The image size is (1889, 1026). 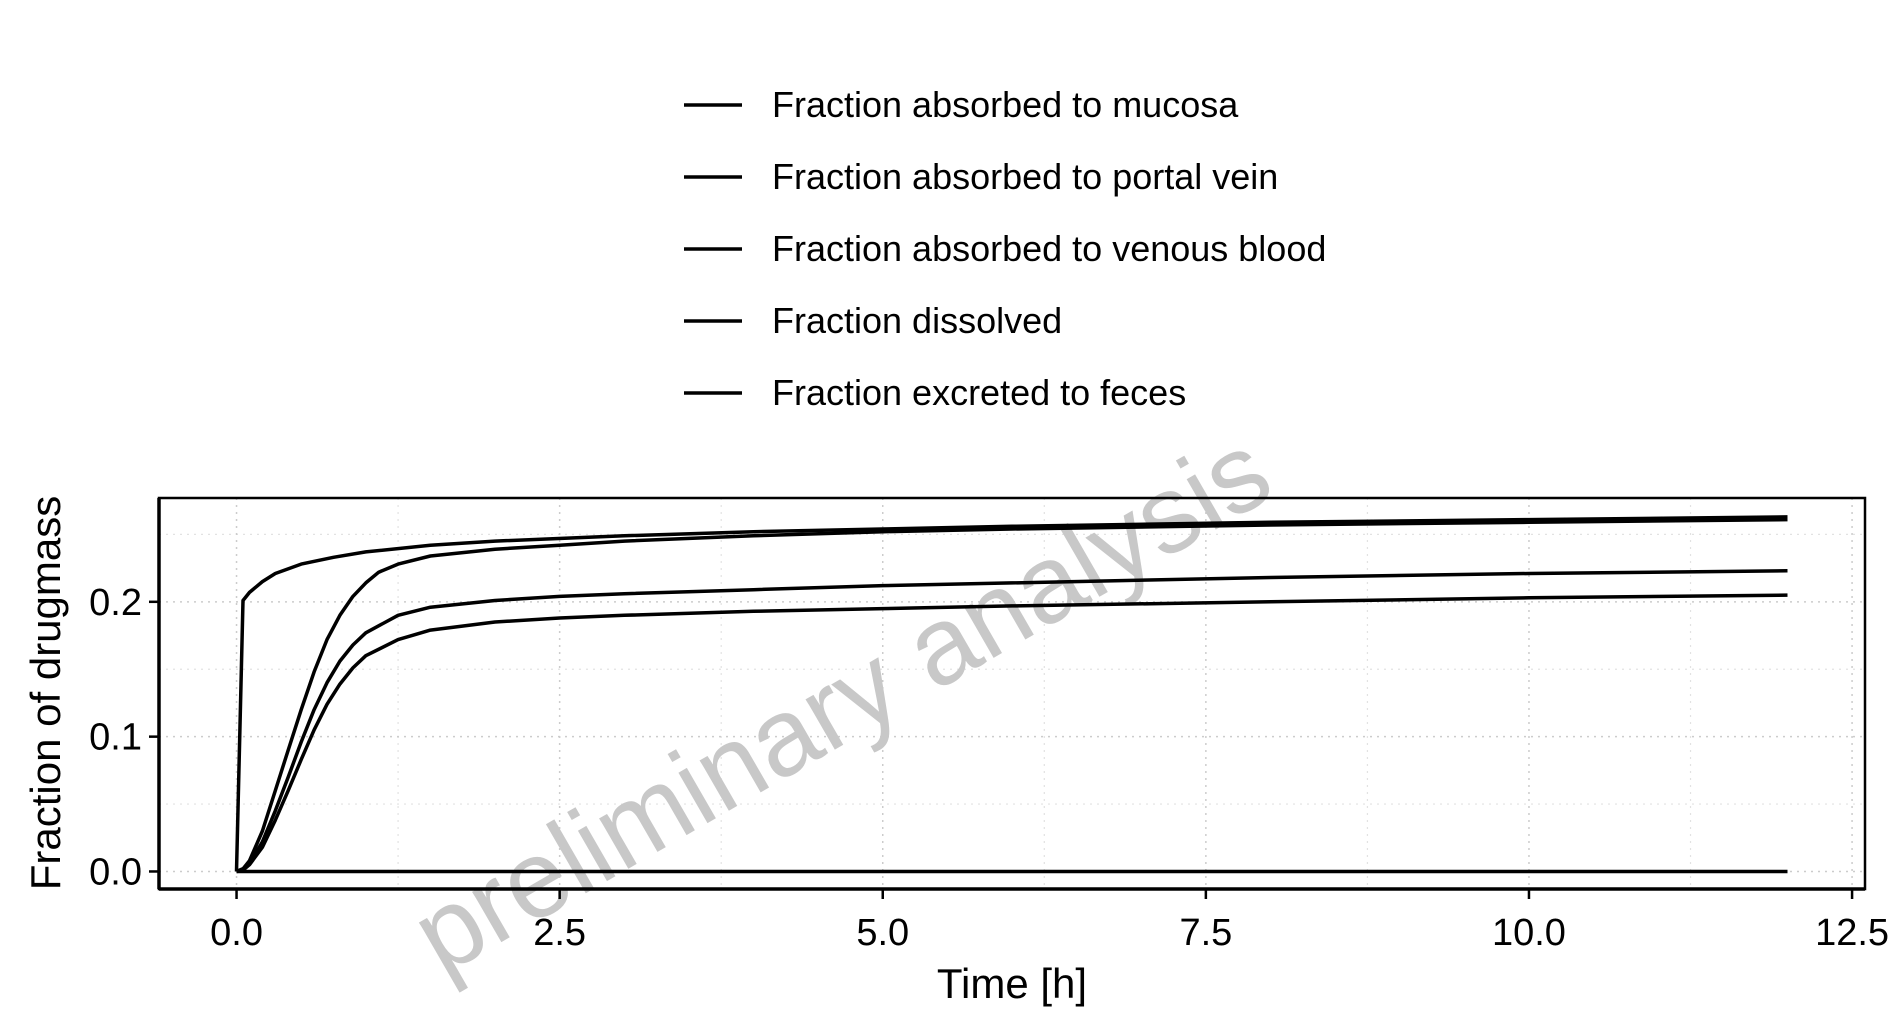 What do you see at coordinates (917, 320) in the screenshot?
I see `legend-label: Fraction dissolved` at bounding box center [917, 320].